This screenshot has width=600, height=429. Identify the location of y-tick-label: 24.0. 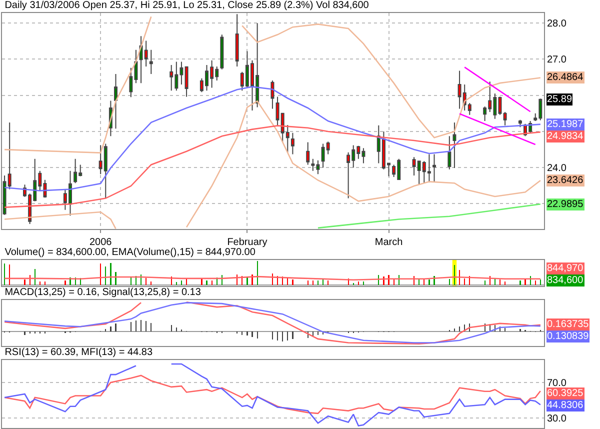
(557, 168).